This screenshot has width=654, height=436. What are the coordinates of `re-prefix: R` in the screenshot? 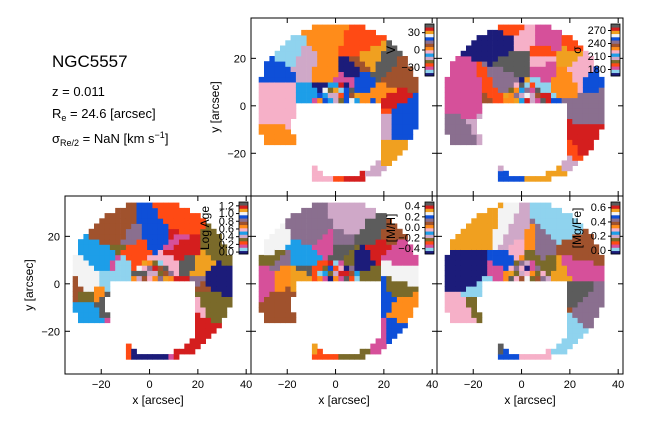 It's located at (57, 113).